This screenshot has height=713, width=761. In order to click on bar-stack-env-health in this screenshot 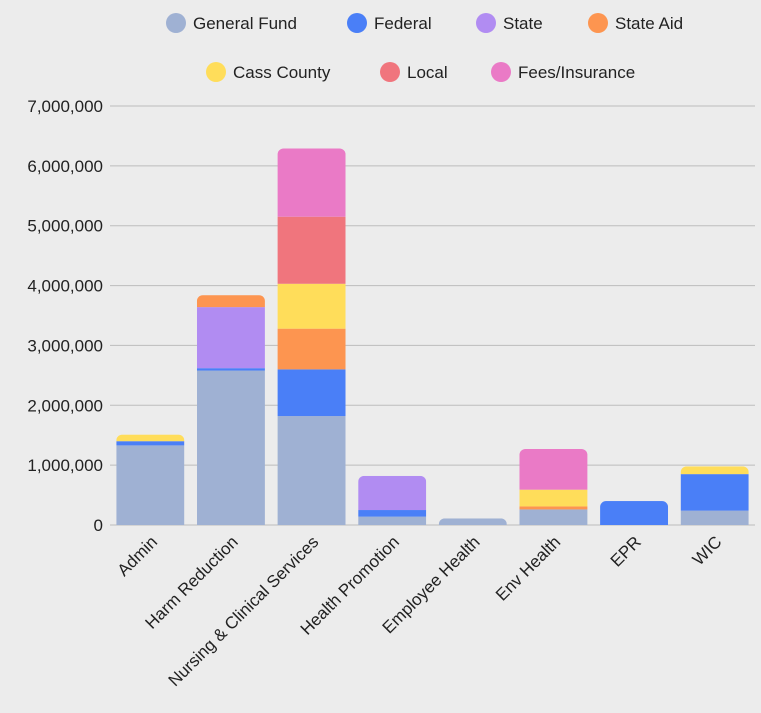, I will do `click(553, 486)`.